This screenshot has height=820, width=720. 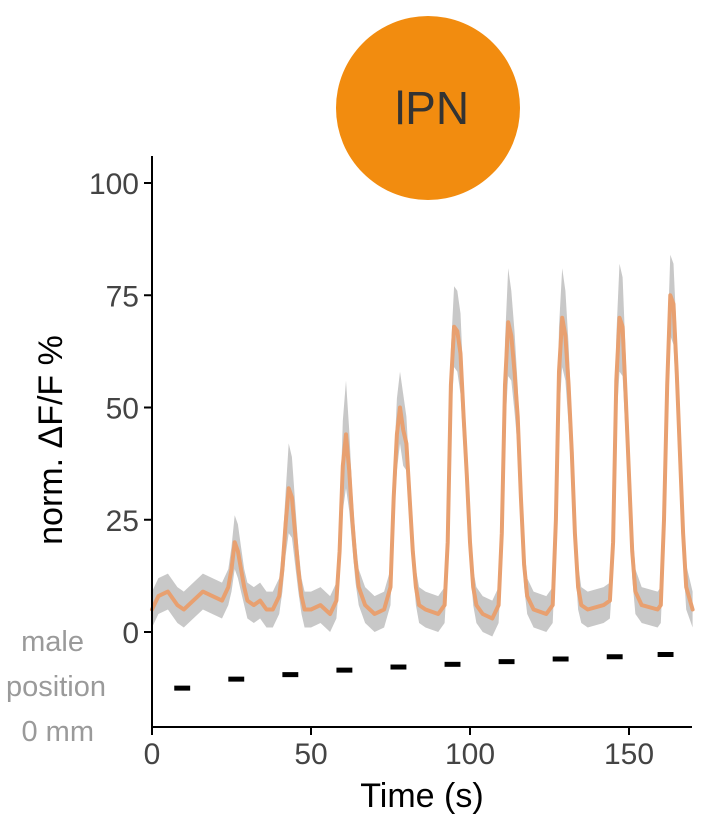 I want to click on x-tick-label-100: 100, so click(x=470, y=754).